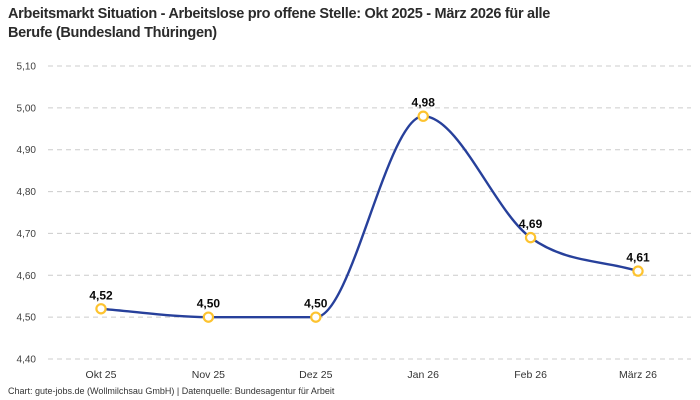 This screenshot has height=400, width=700. I want to click on x-axis-label: Jan 26, so click(423, 375).